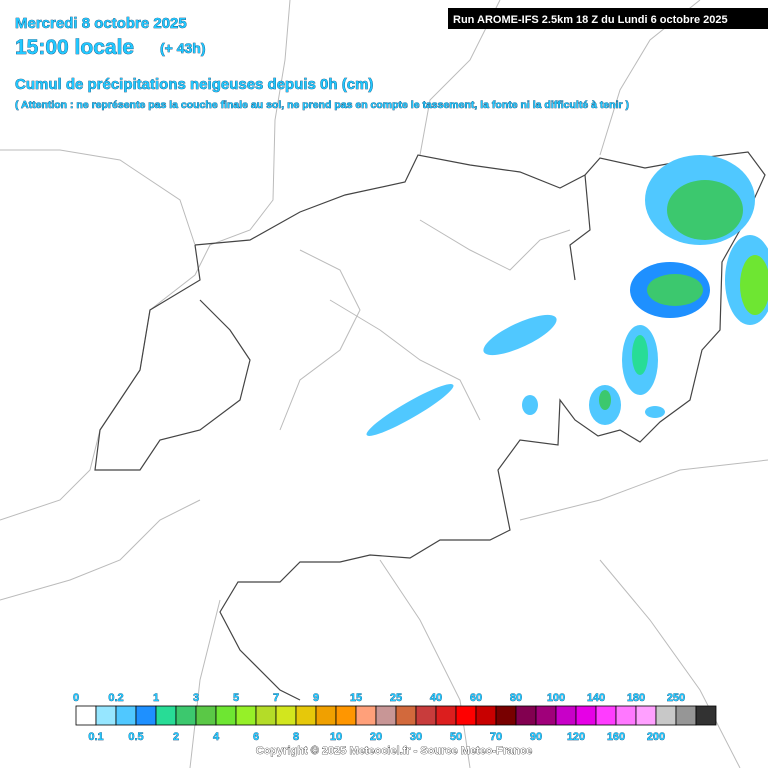 This screenshot has width=768, height=768. Describe the element at coordinates (316, 698) in the screenshot. I see `legend-label: 9` at that location.